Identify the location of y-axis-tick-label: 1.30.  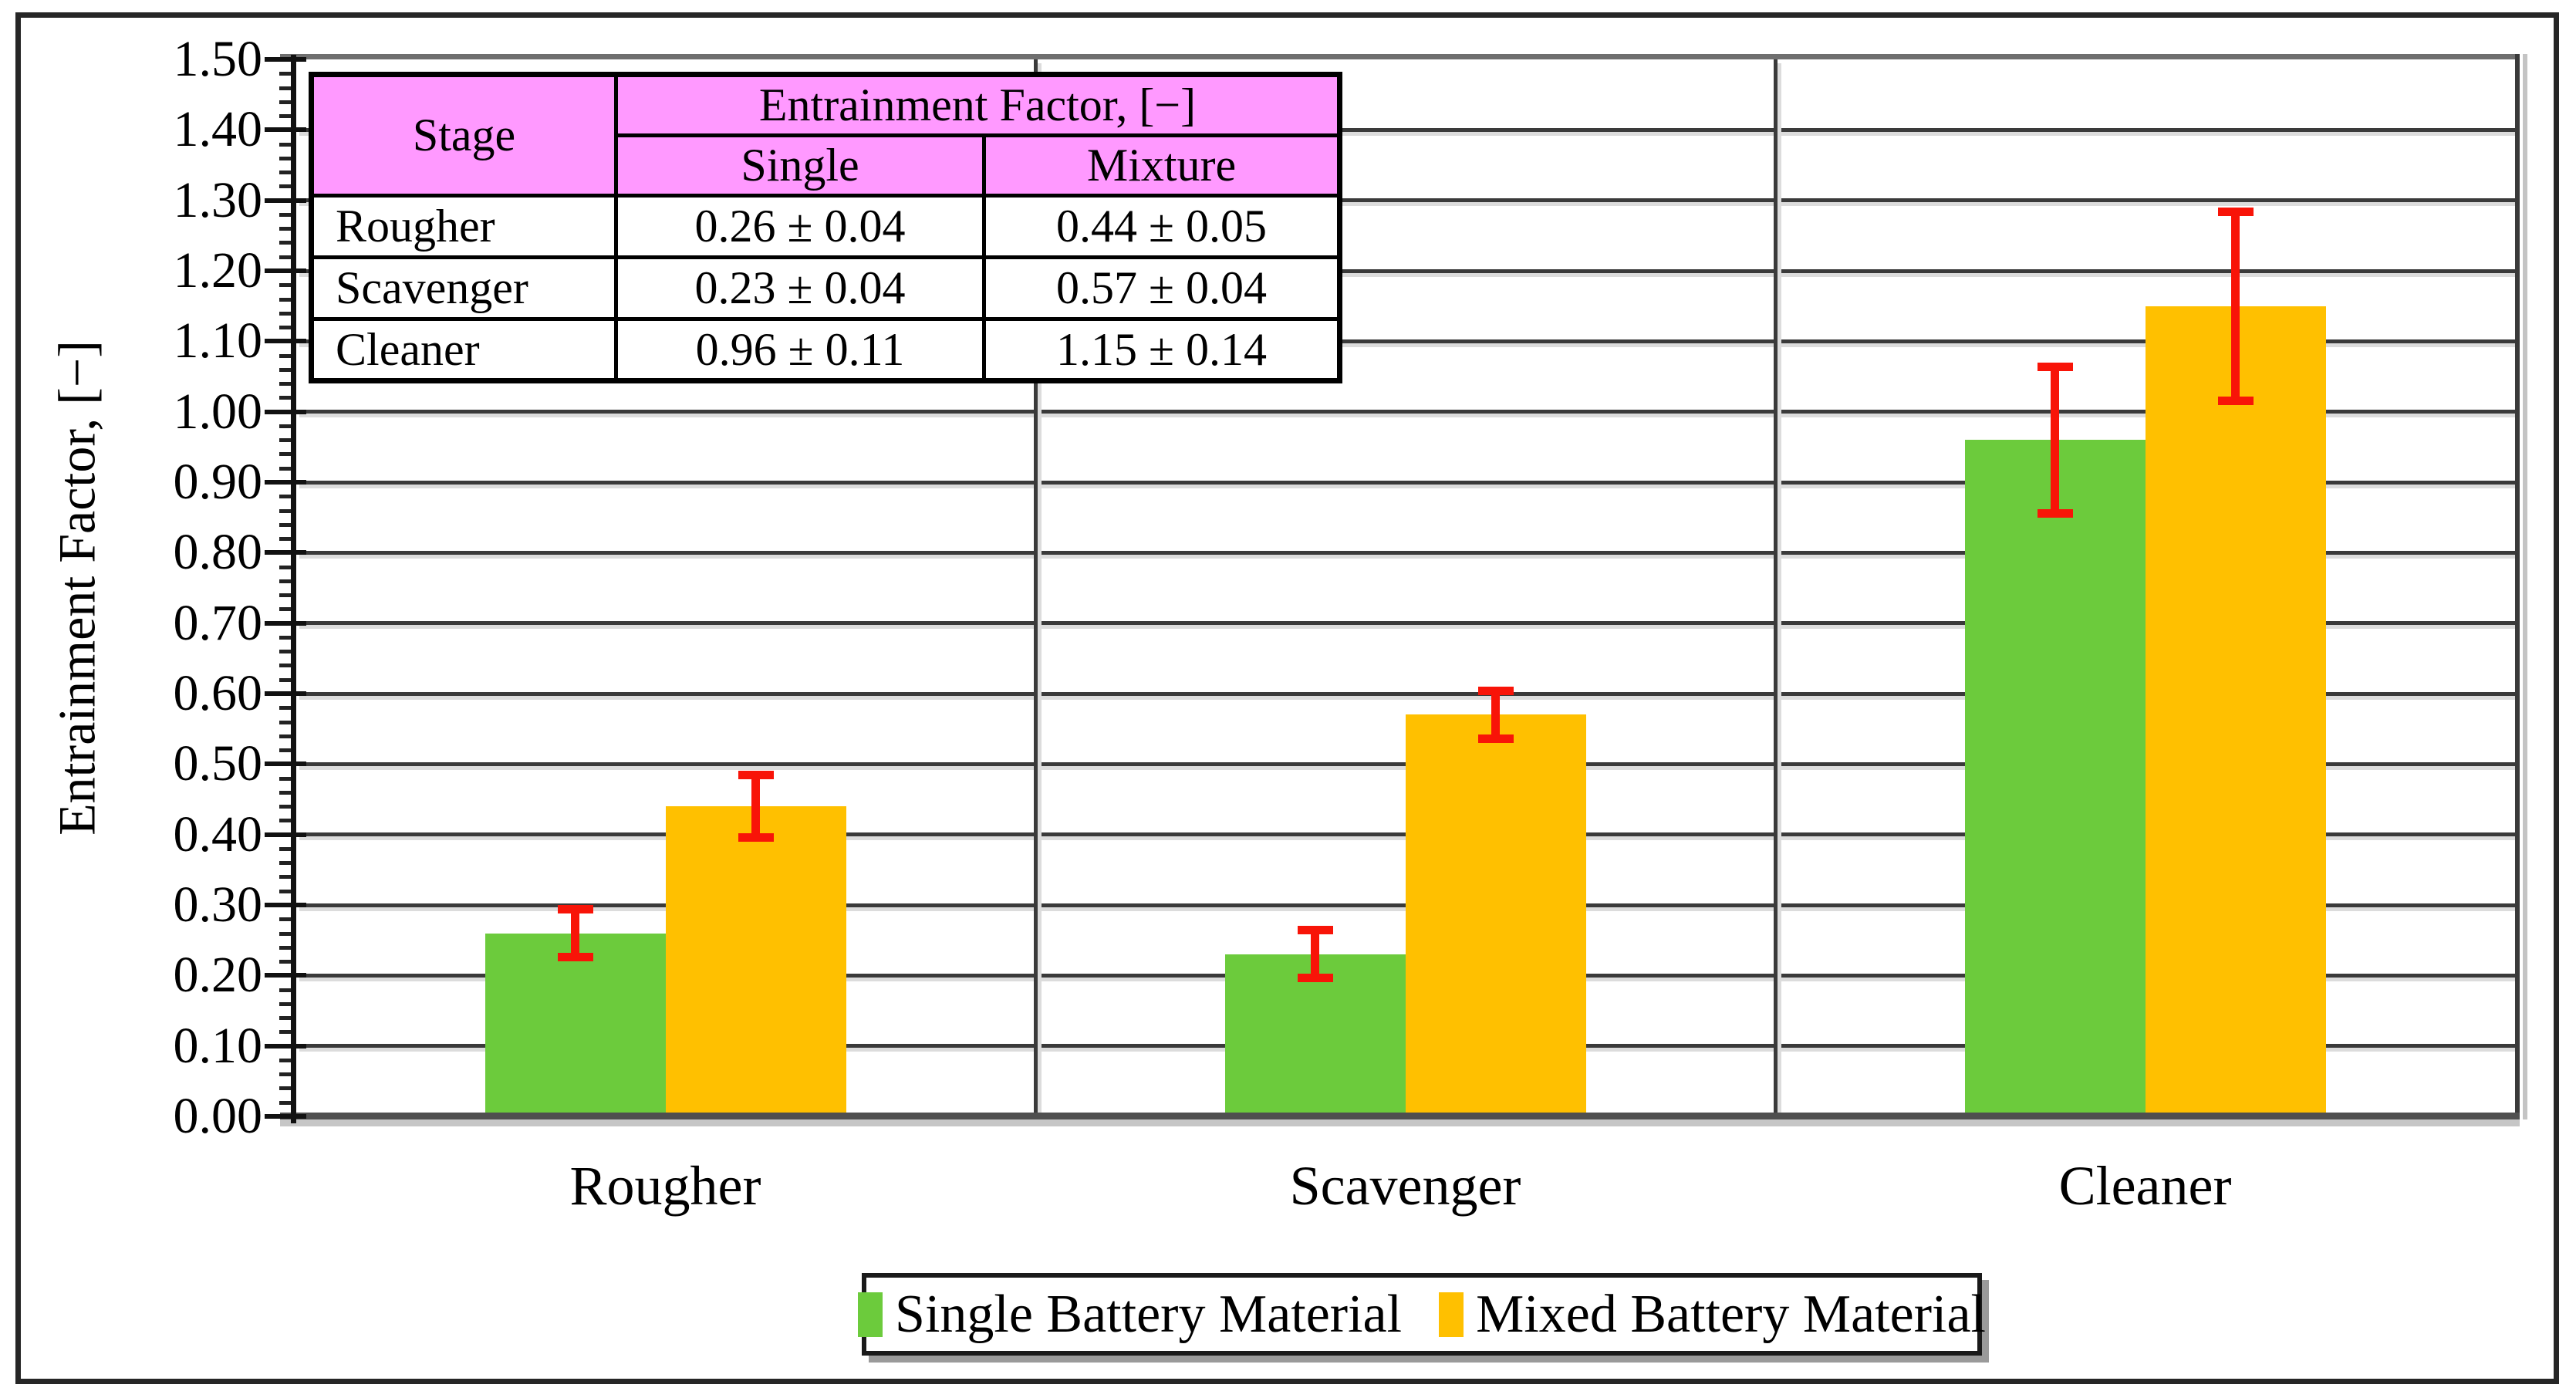
(218, 200).